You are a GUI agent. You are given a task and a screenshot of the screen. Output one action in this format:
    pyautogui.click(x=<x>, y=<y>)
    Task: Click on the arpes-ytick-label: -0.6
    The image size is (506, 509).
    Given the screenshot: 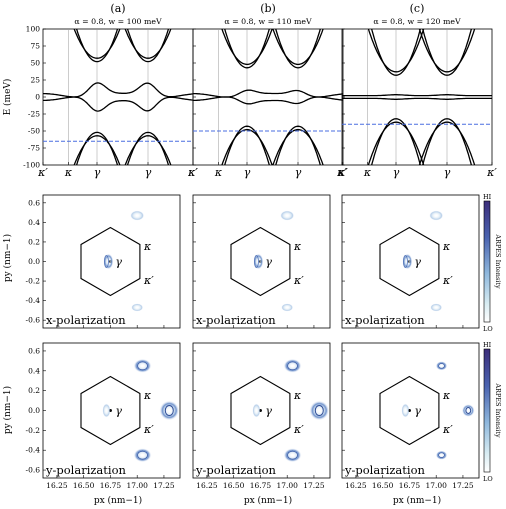 What is the action you would take?
    pyautogui.click(x=33, y=320)
    